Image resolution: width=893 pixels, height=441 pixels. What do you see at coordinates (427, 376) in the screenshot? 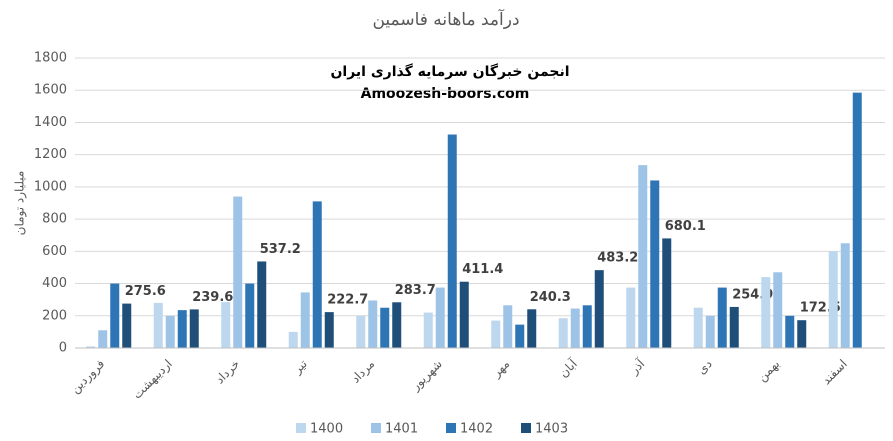
I see `x-tick-label: شهریور` at bounding box center [427, 376].